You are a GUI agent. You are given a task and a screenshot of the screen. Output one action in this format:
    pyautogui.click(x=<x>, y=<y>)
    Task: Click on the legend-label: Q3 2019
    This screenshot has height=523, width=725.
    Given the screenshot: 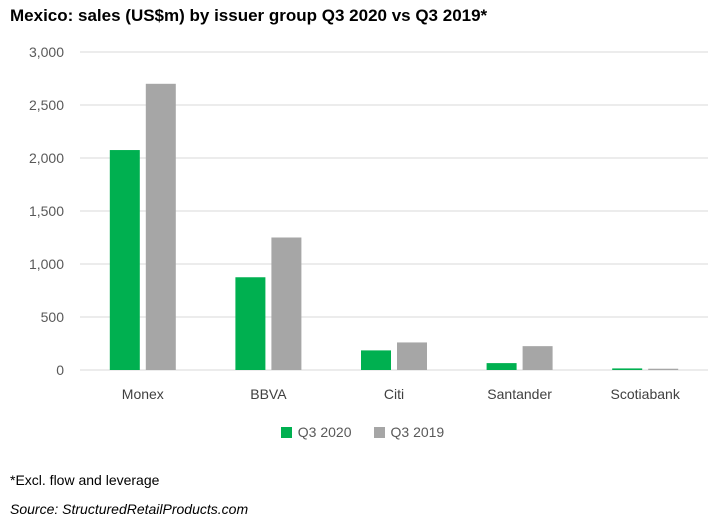 What is the action you would take?
    pyautogui.click(x=417, y=432)
    